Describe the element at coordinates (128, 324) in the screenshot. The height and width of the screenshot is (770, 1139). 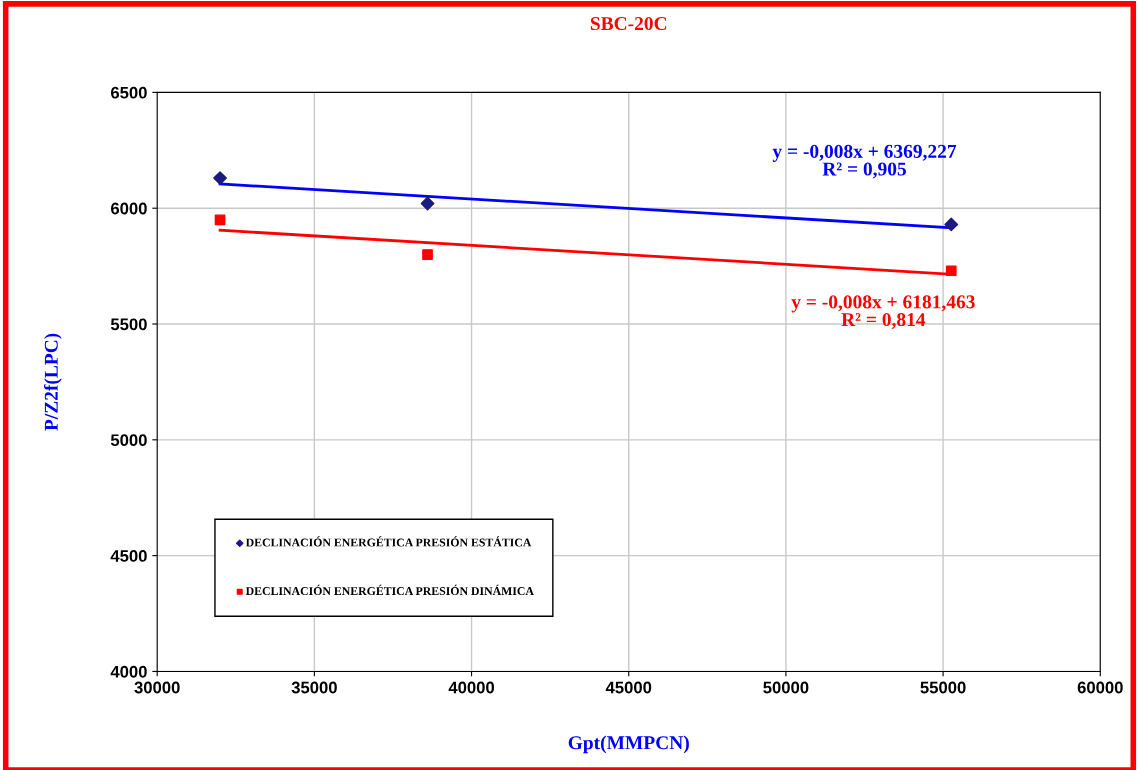
I see `y-tick-label: 5500` at that location.